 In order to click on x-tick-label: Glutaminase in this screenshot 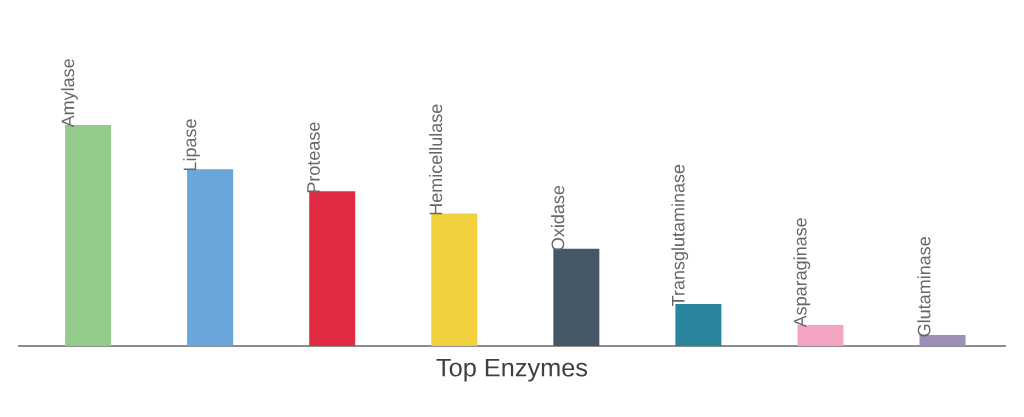, I will do `click(924, 287)`.